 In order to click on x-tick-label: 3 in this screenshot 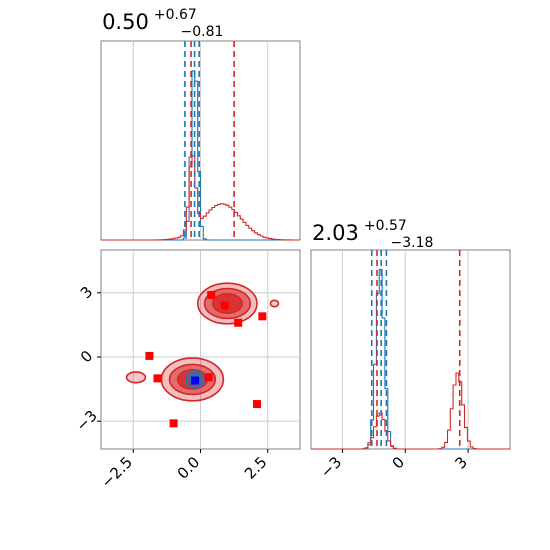, I will do `click(460, 462)`.